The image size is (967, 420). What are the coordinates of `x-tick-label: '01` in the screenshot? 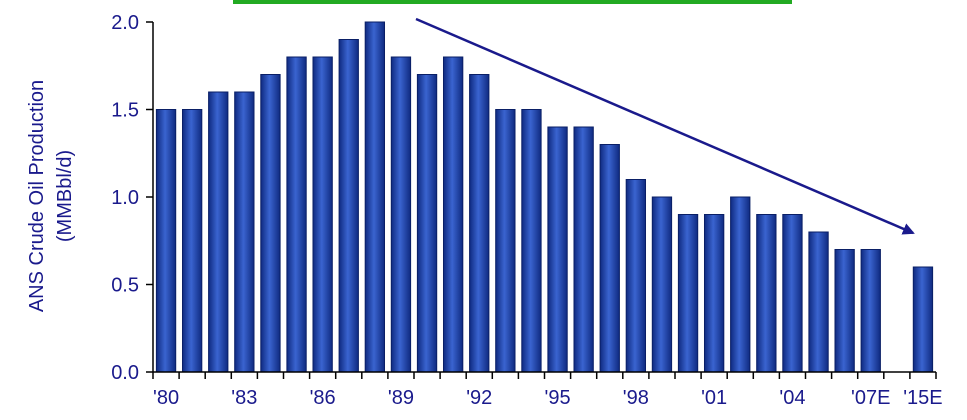 It's located at (714, 398).